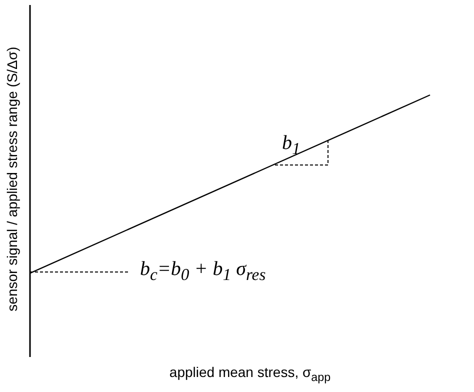 This screenshot has height=392, width=474. I want to click on y-axis-title: sensor signal / applied stress range (S/Δσ), so click(12, 180).